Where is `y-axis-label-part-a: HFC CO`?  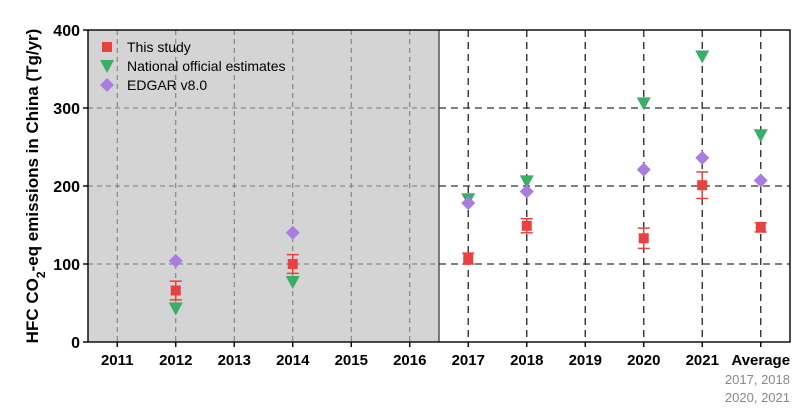
y-axis-label-part-a: HFC CO is located at coordinates (32, 310).